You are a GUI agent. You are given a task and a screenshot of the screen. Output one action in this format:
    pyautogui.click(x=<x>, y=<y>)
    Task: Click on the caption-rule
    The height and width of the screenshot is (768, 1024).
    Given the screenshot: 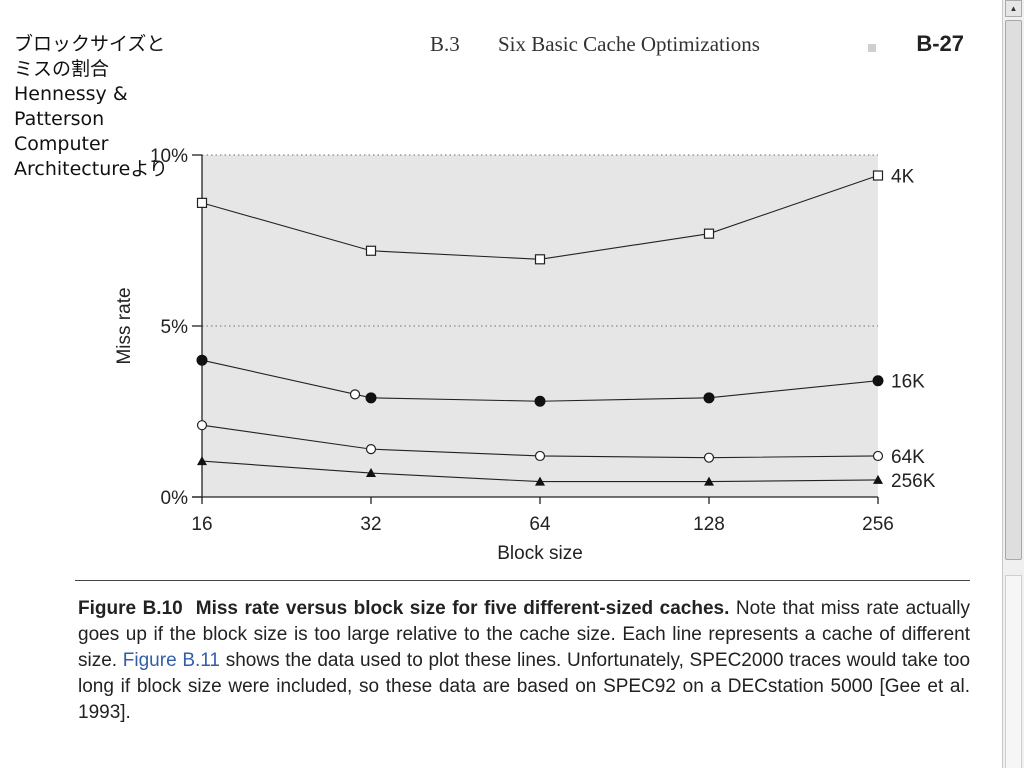 What is the action you would take?
    pyautogui.click(x=522, y=580)
    